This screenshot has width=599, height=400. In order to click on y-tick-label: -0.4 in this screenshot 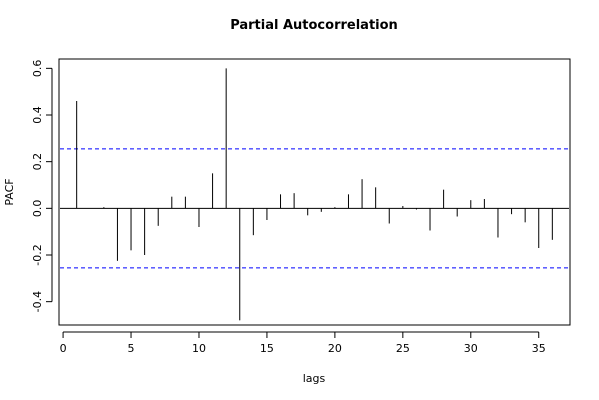, I will do `click(37, 301)`.